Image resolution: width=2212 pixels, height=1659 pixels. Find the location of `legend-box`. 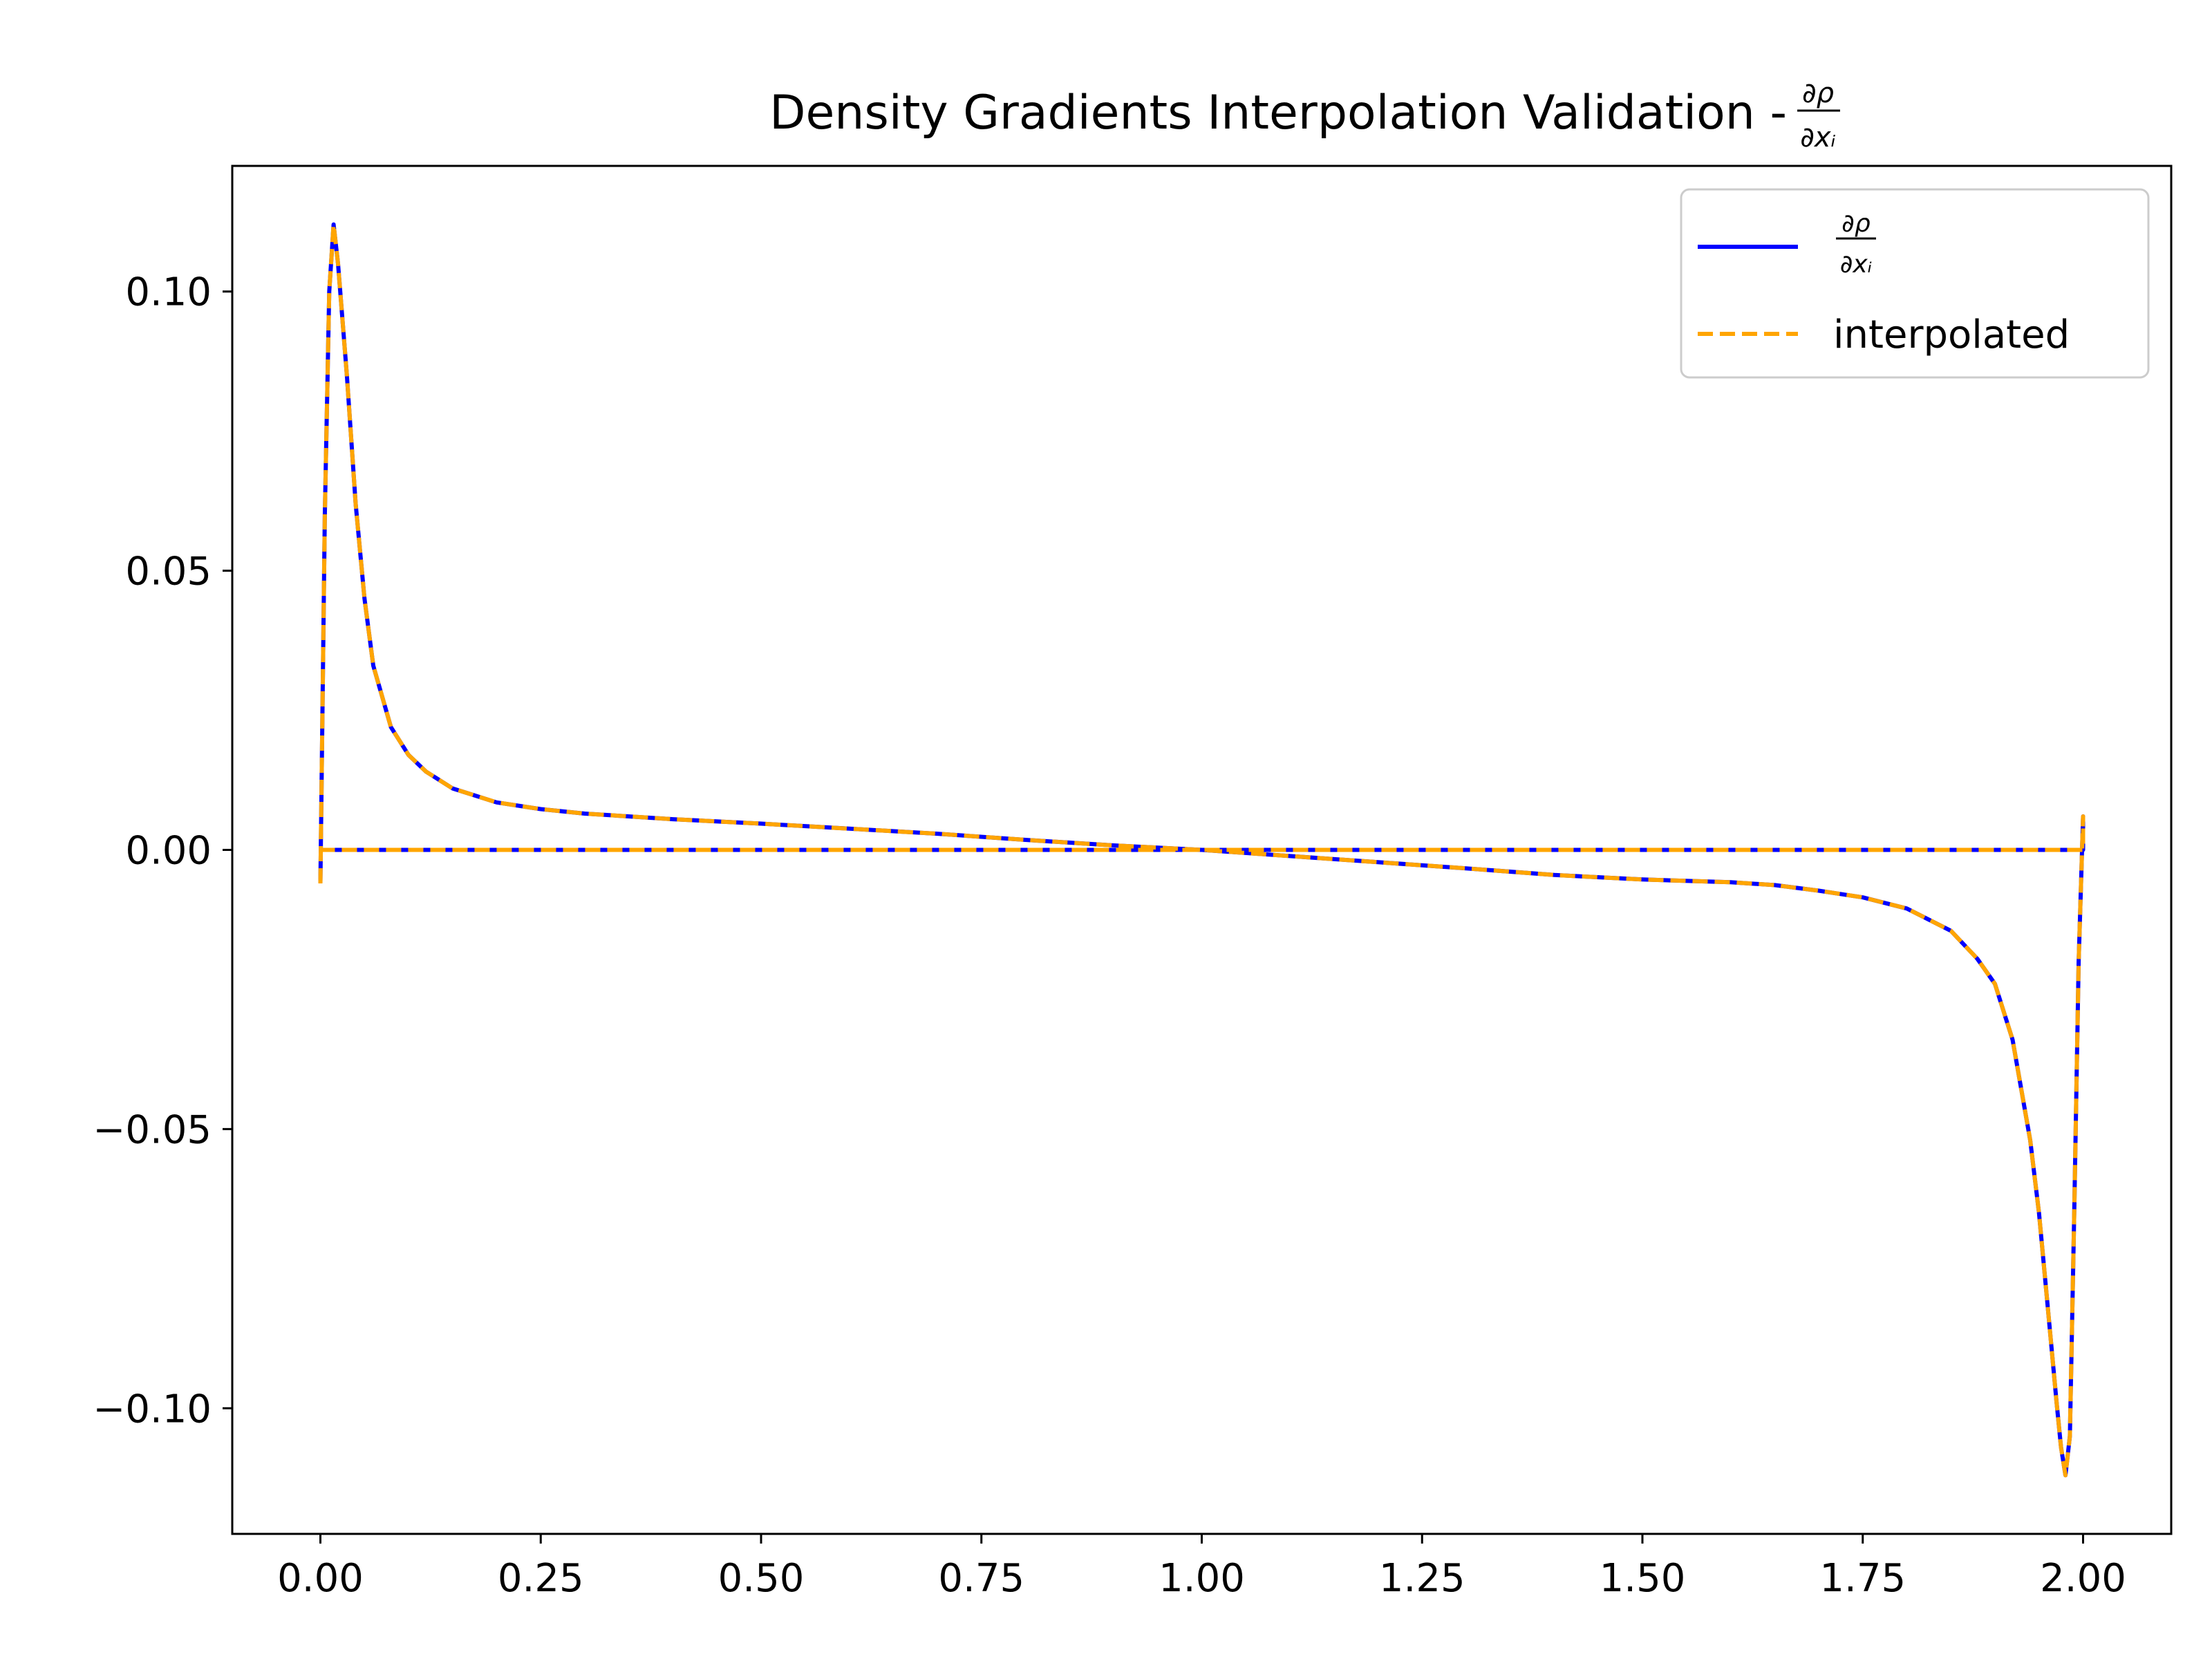

legend-box is located at coordinates (1915, 283).